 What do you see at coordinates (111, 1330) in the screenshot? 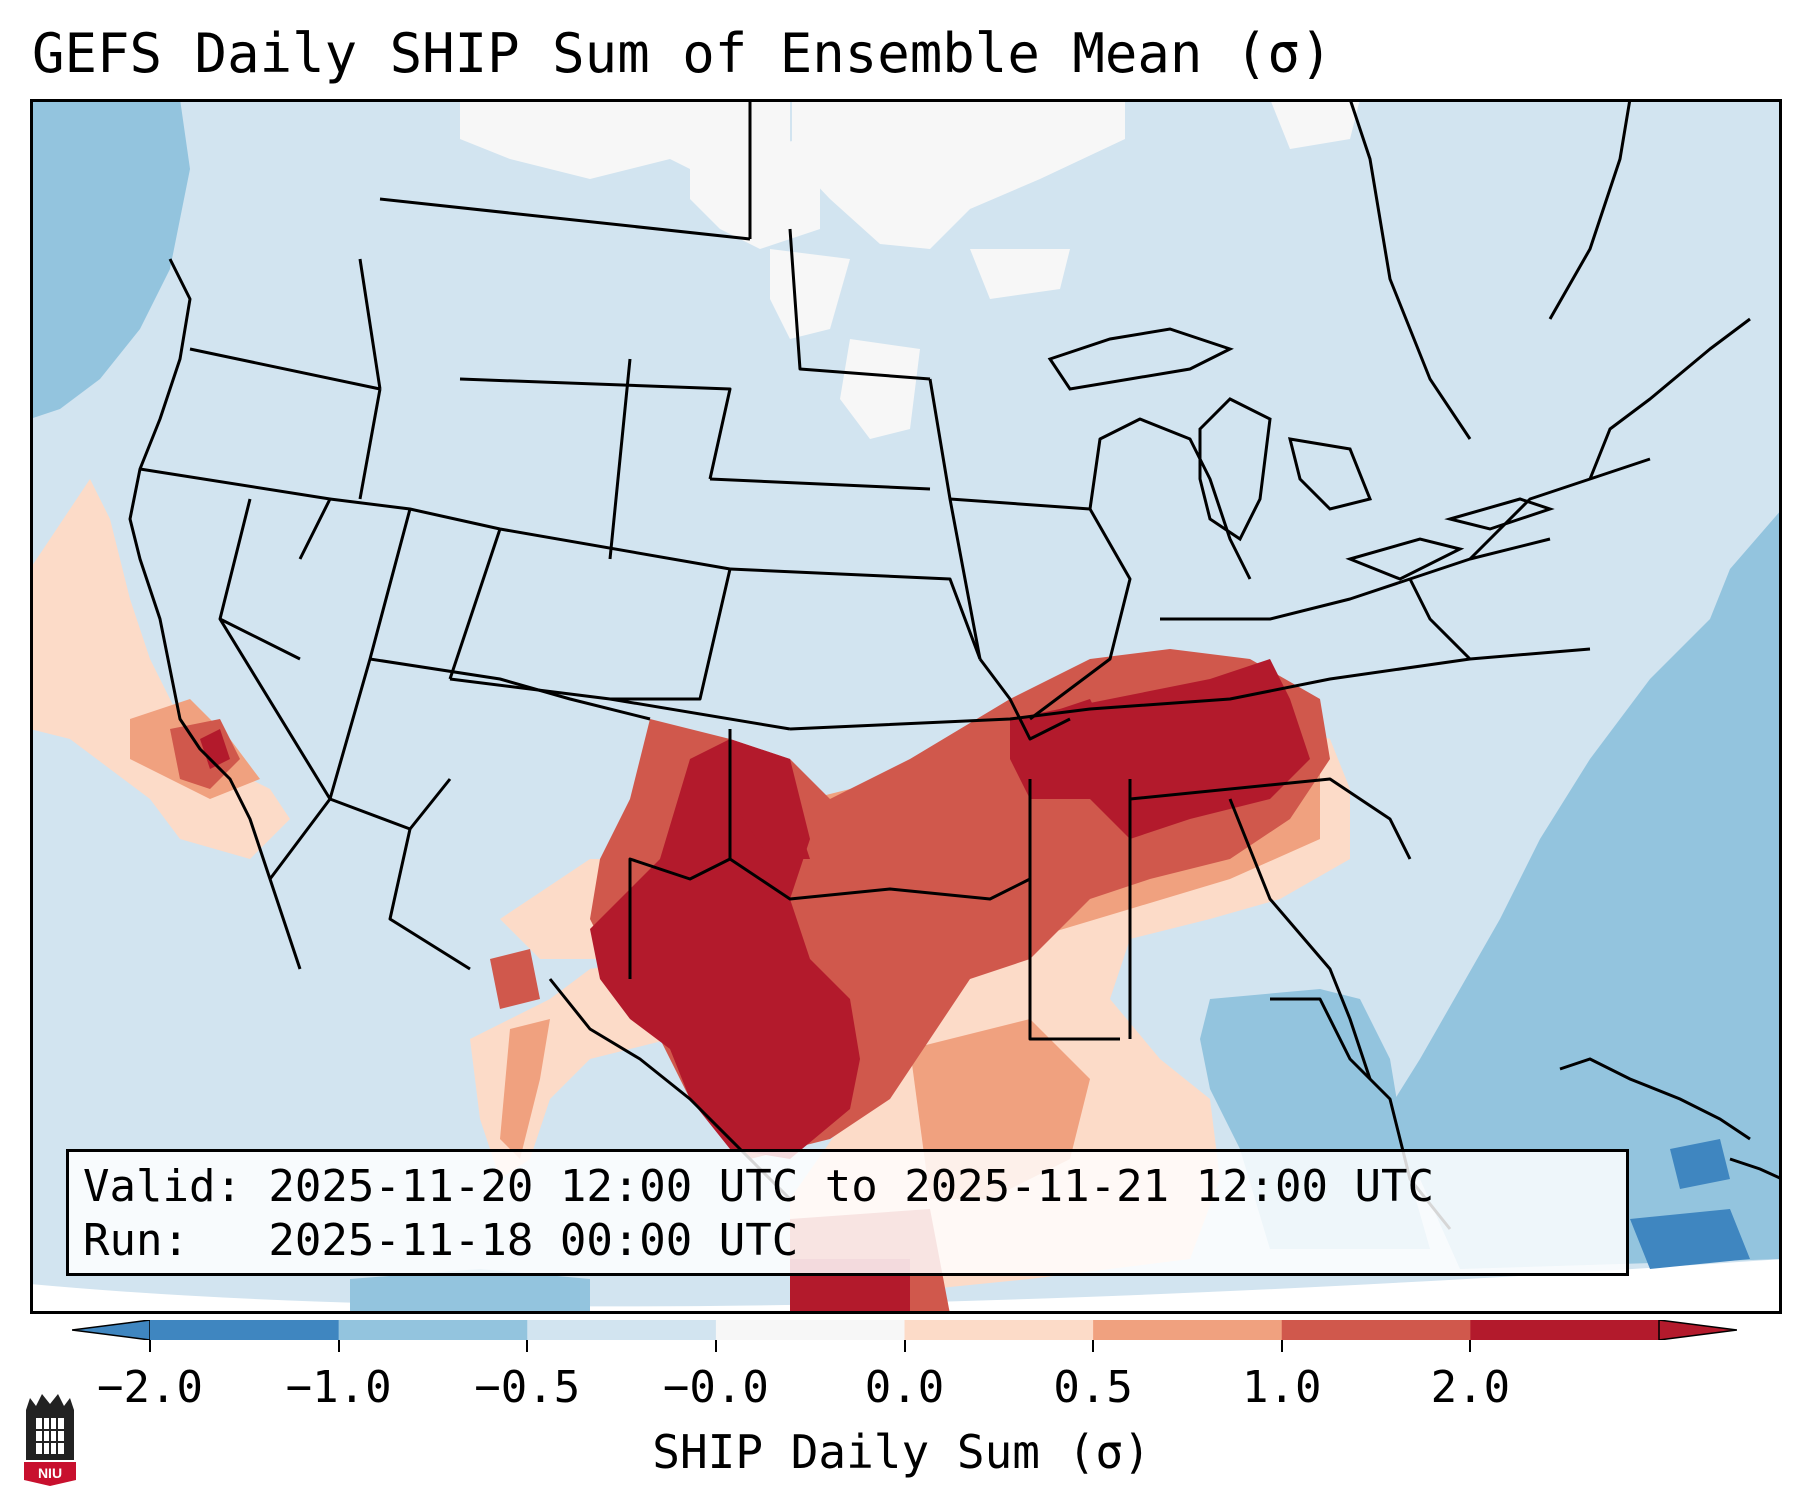
I see `colorbar-extend-min` at bounding box center [111, 1330].